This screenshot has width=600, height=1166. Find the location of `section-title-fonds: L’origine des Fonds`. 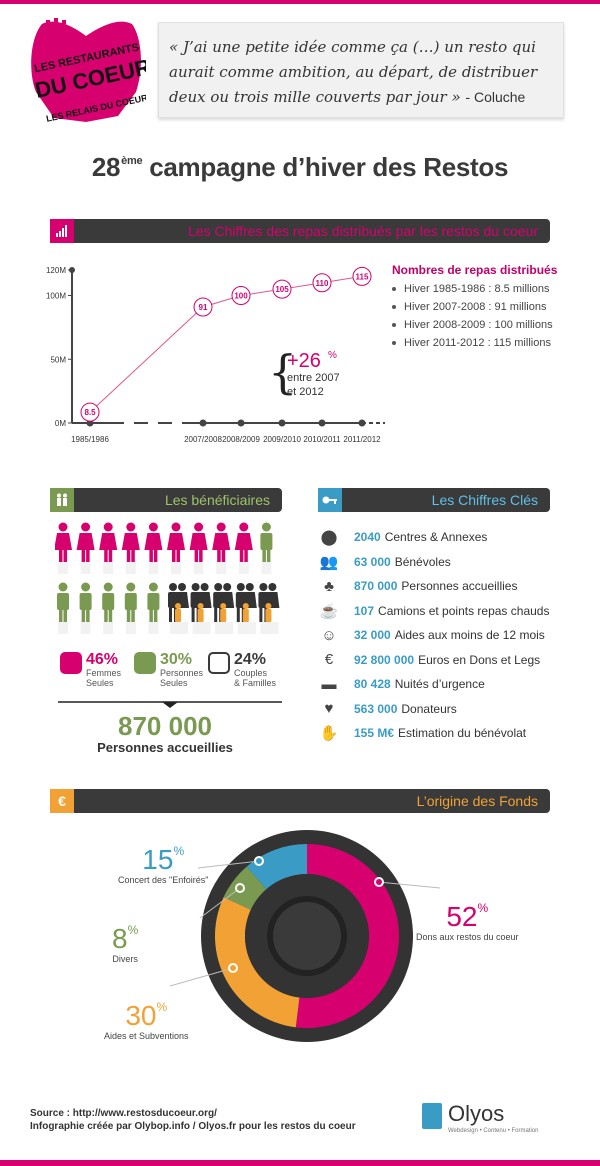

section-title-fonds: L’origine des Fonds is located at coordinates (477, 801).